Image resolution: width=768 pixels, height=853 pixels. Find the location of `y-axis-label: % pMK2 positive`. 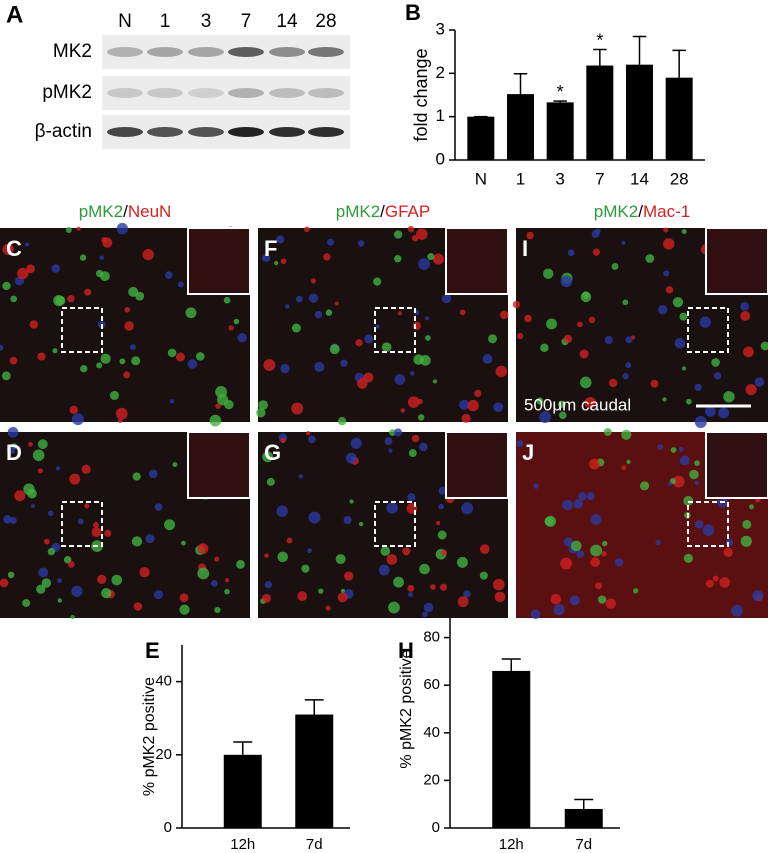

y-axis-label: % pMK2 positive is located at coordinates (406, 708).